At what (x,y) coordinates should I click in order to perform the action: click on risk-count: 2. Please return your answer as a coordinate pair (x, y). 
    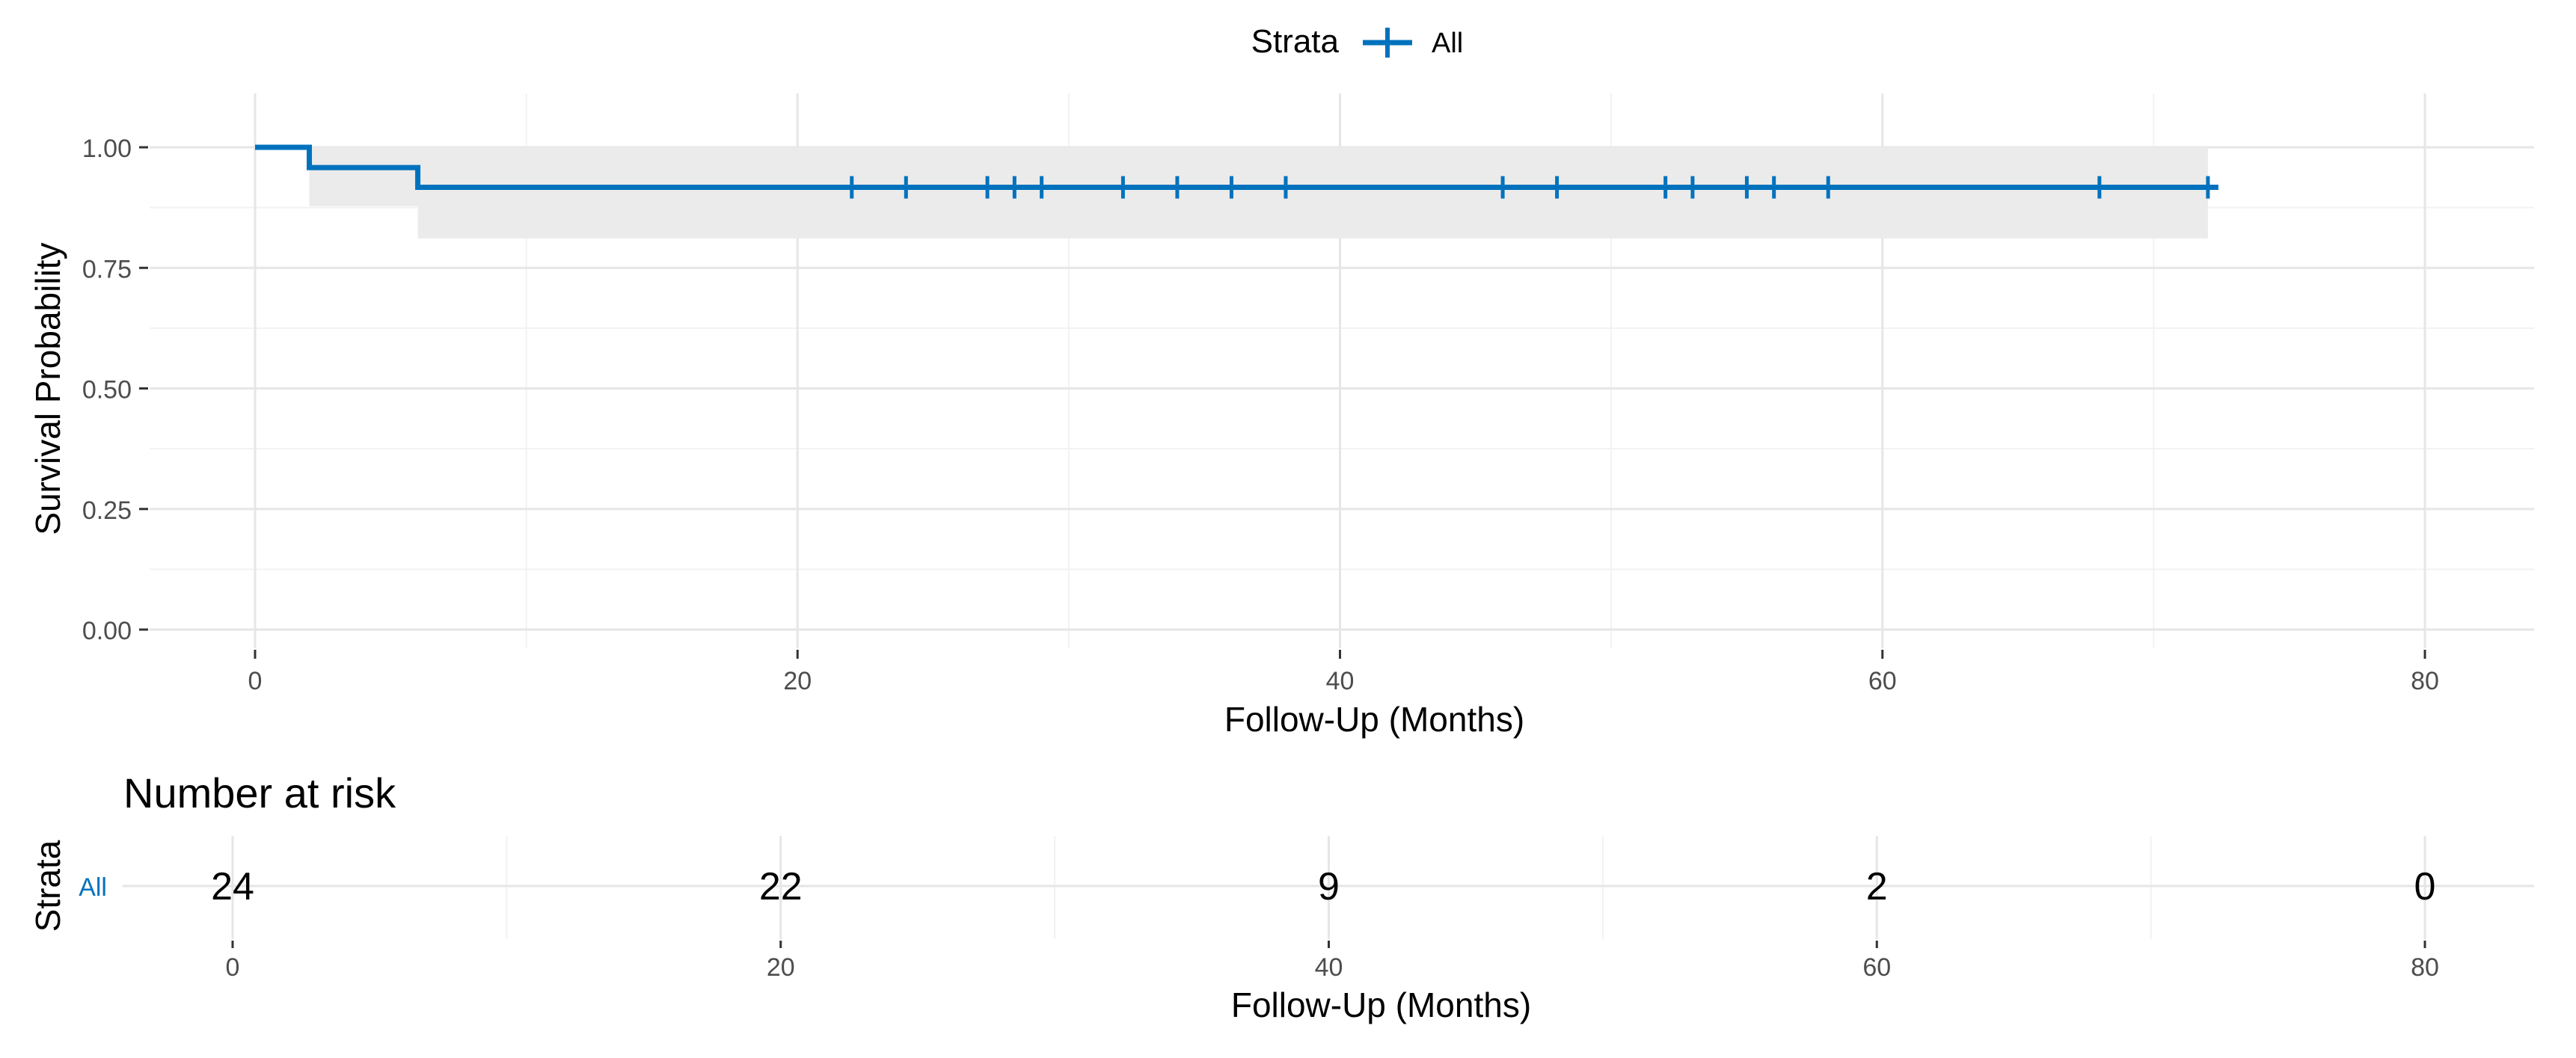
    Looking at the image, I should click on (1877, 886).